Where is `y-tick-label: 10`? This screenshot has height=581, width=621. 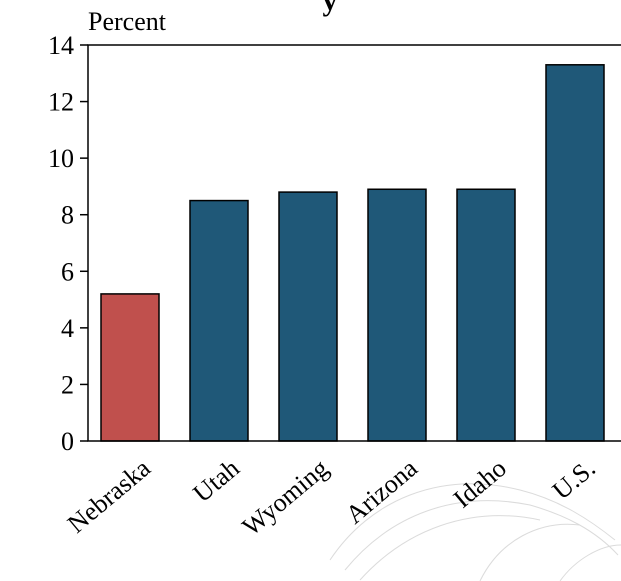 y-tick-label: 10 is located at coordinates (61, 158).